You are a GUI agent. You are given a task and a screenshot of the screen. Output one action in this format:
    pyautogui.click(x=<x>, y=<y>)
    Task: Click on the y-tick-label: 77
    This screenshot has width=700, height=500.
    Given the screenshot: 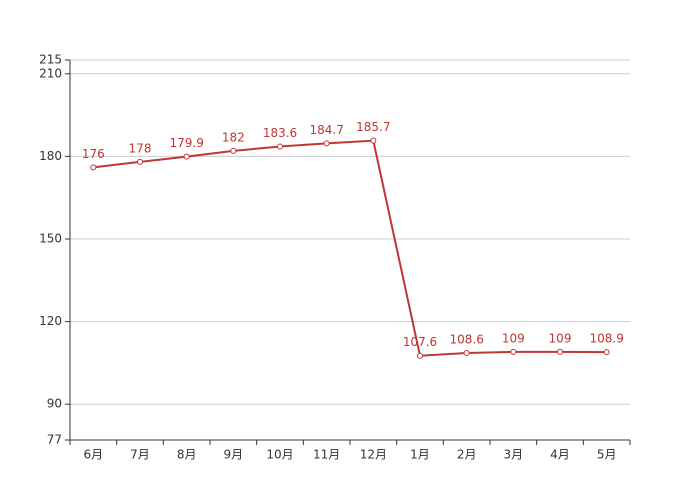 What is the action you would take?
    pyautogui.click(x=54, y=440)
    